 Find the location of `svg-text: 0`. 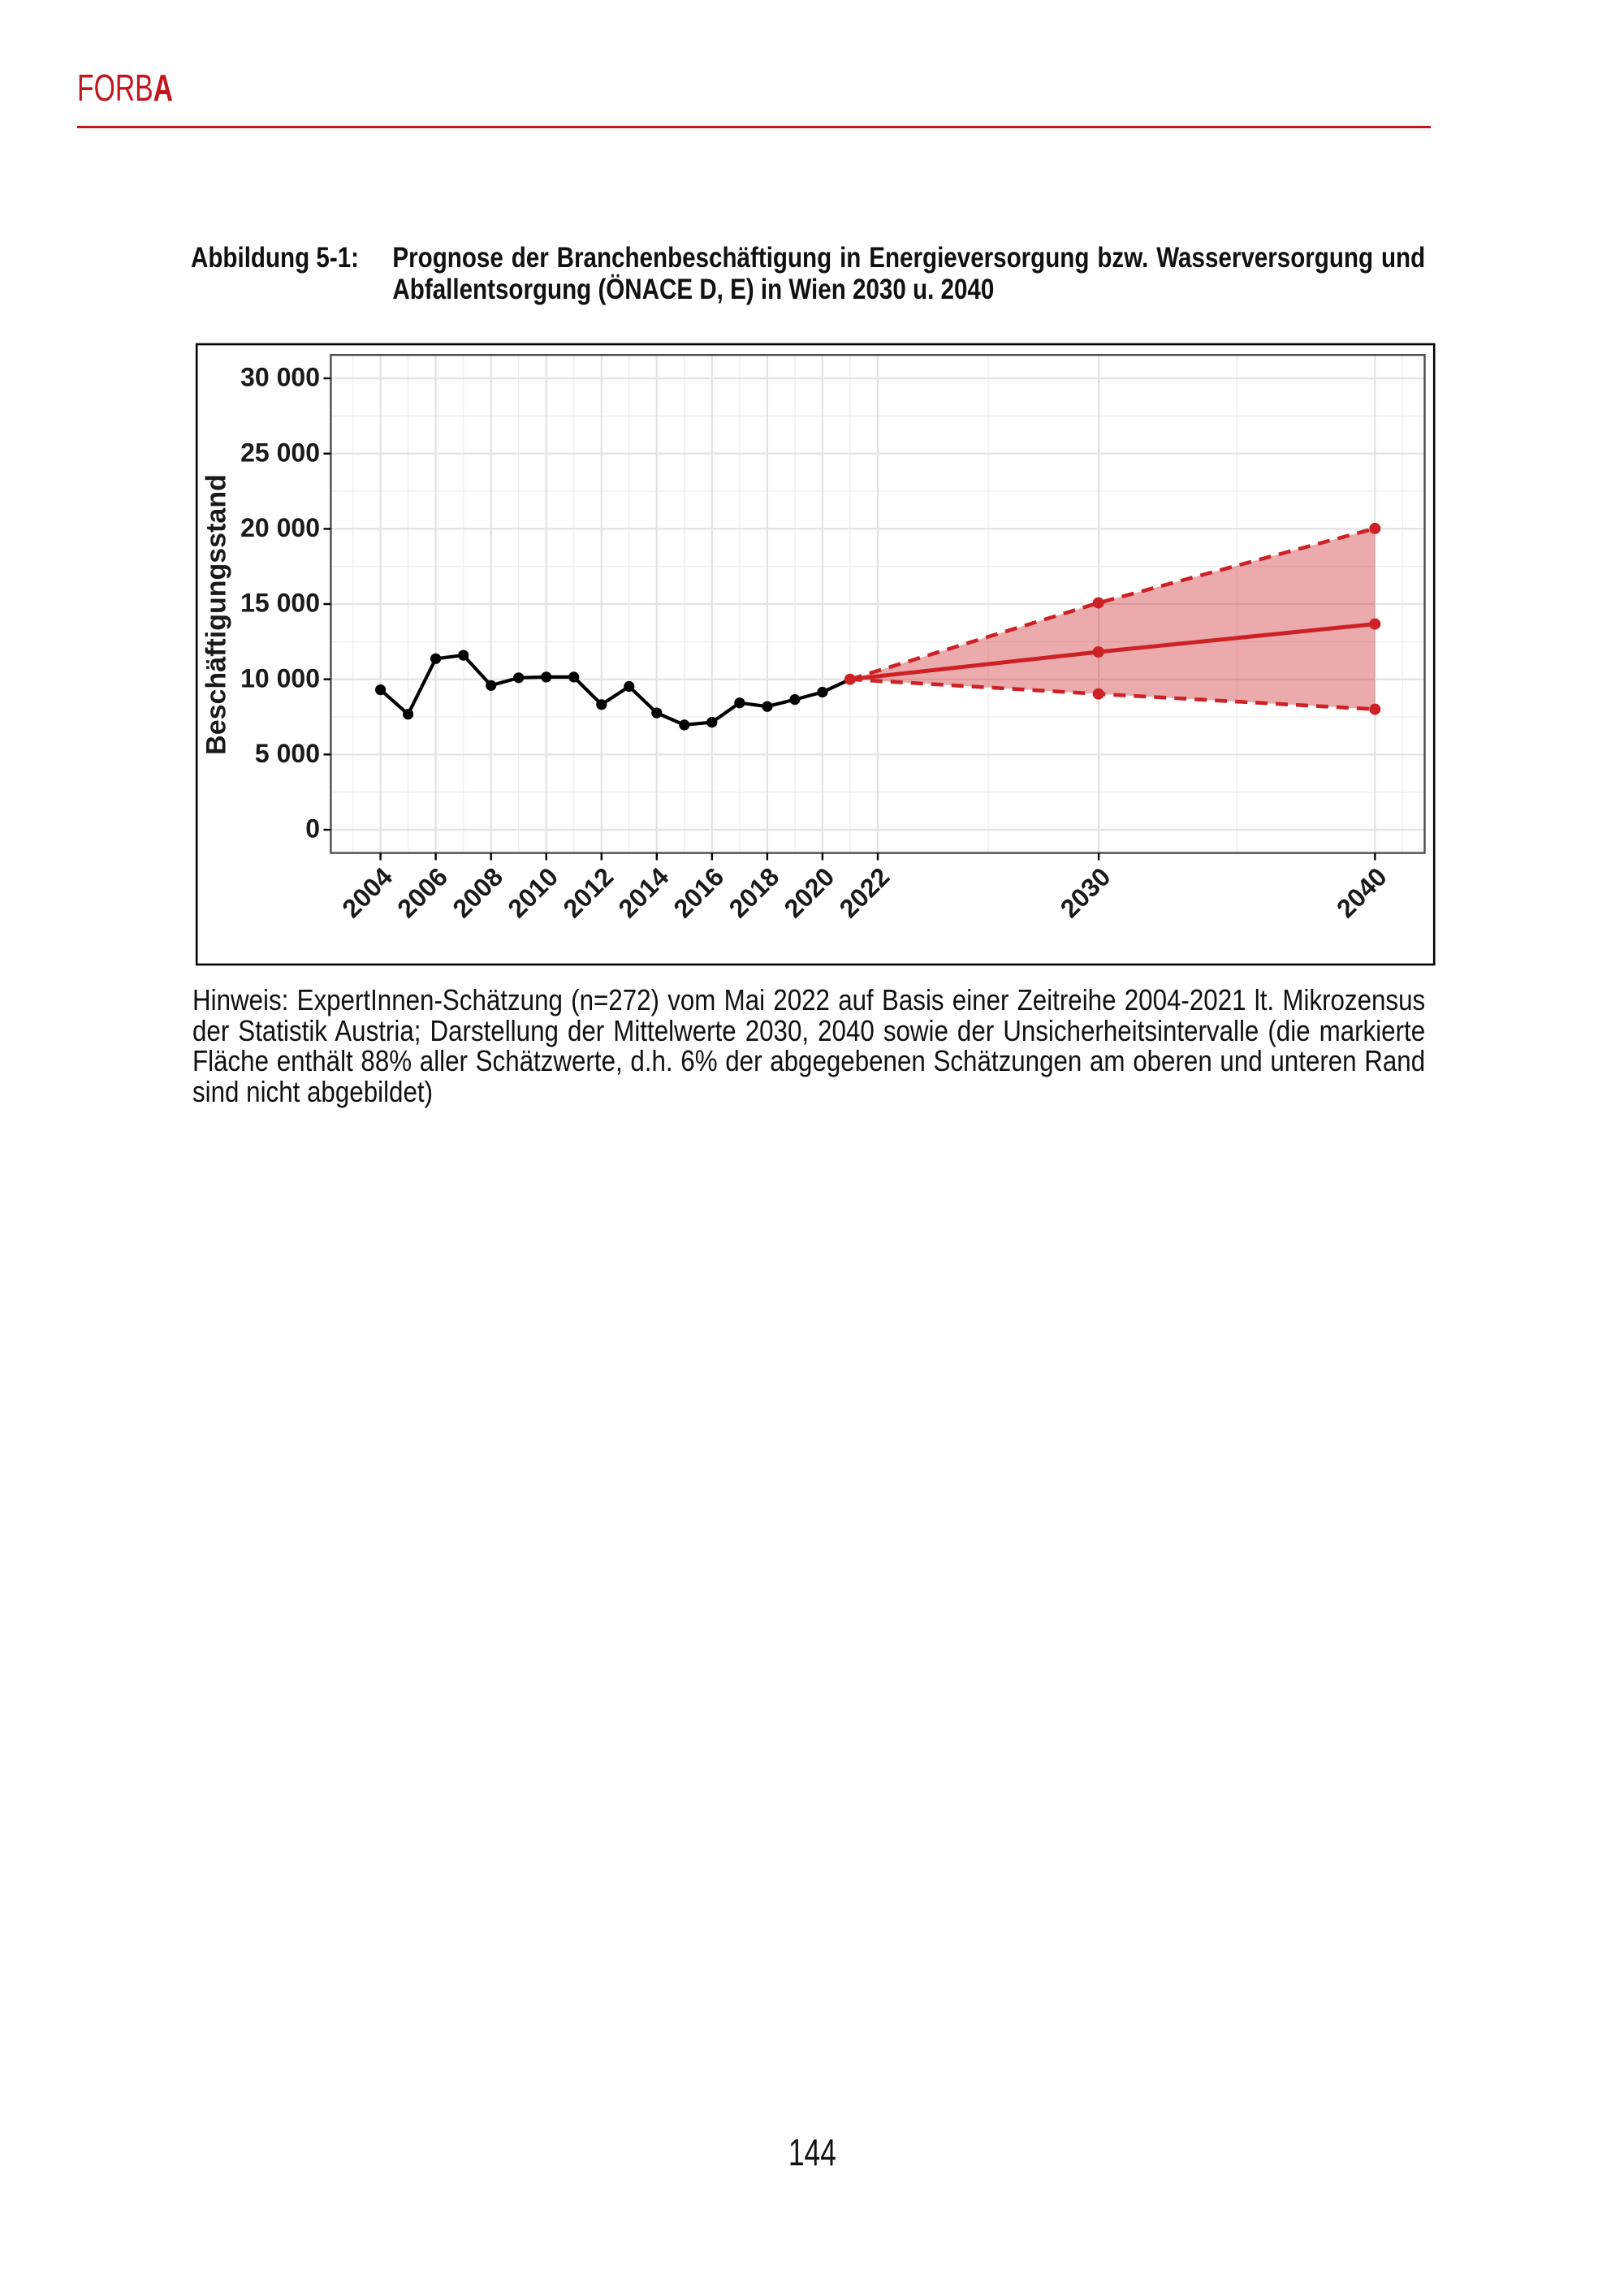

svg-text: 0 is located at coordinates (313, 829).